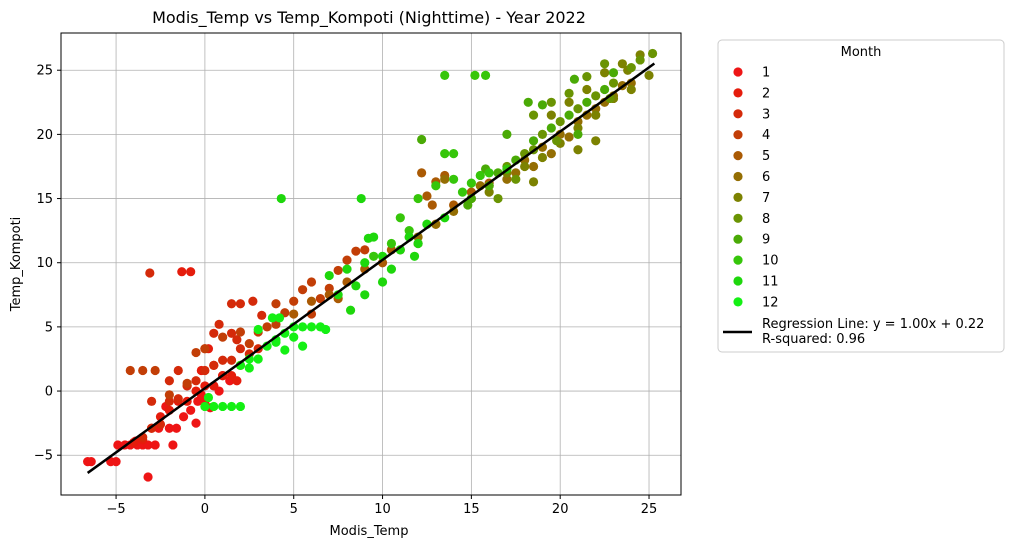 This screenshot has height=547, width=1014. Describe the element at coordinates (294, 509) in the screenshot. I see `x-tick-label-2: 5` at that location.